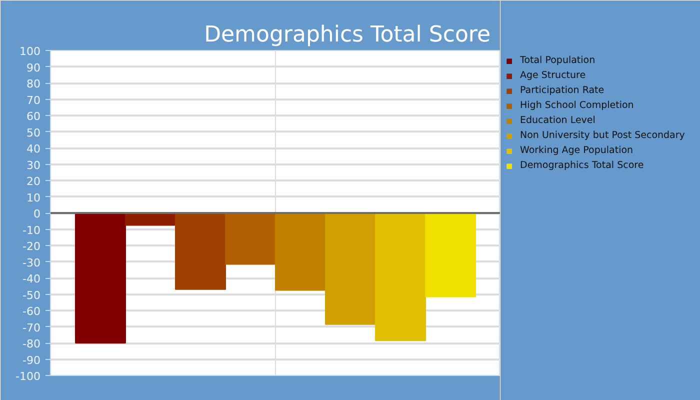 The height and width of the screenshot is (400, 700). I want to click on y-tick-label: 60, so click(33, 116).